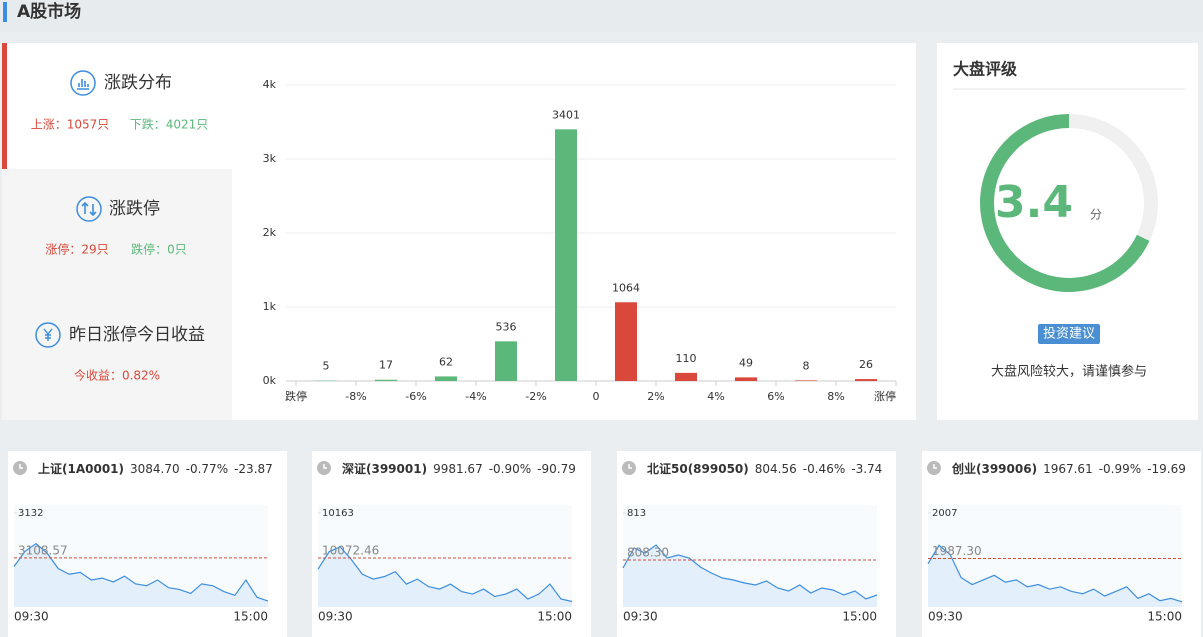  I want to click on y-tick-label: 0k, so click(270, 380).